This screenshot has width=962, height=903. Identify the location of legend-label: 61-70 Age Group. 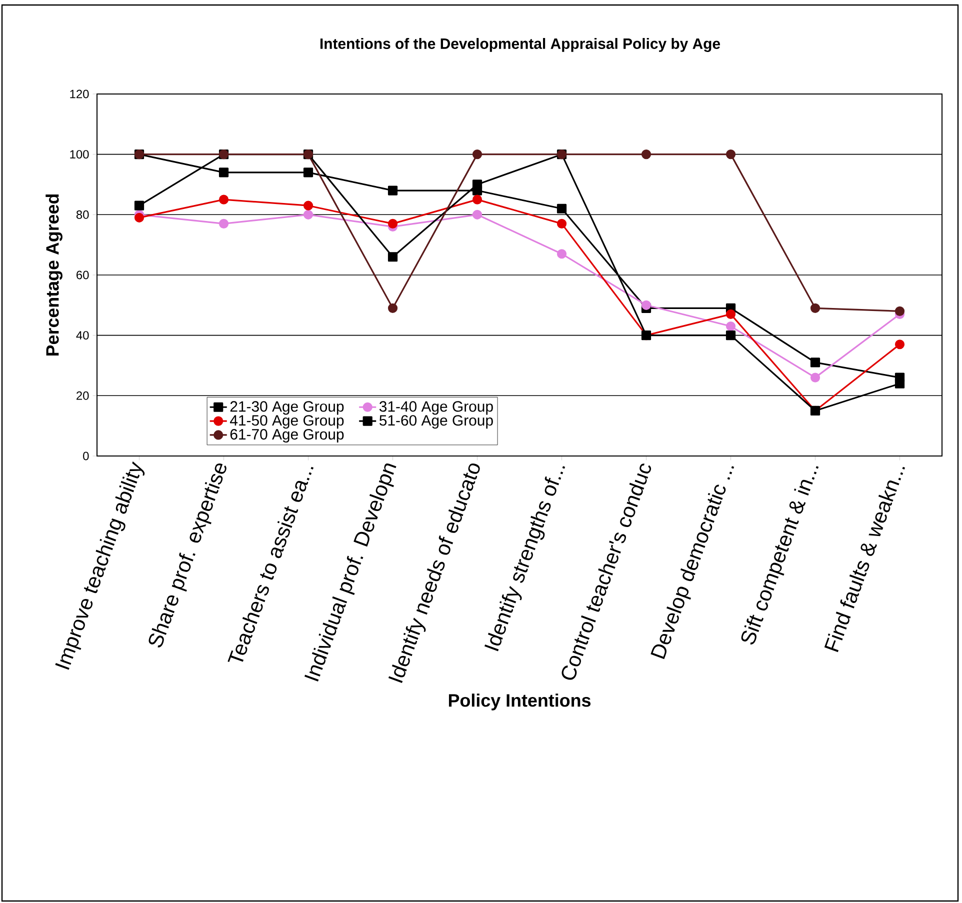
(287, 436).